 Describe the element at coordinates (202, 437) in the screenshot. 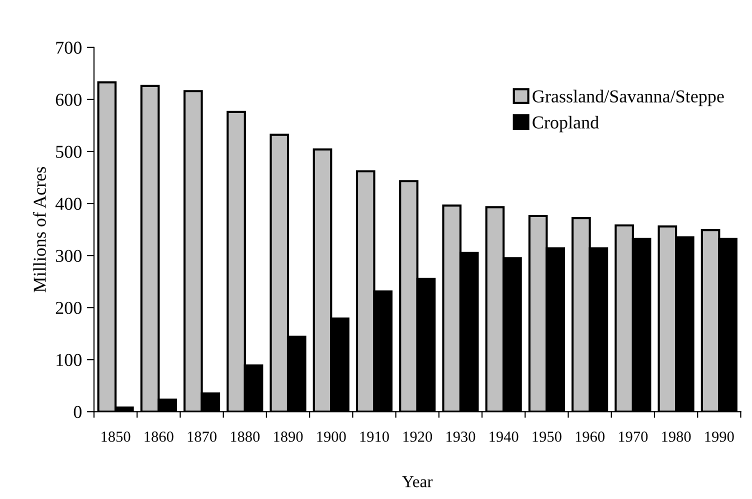

I see `x-tick-label: 1870` at that location.